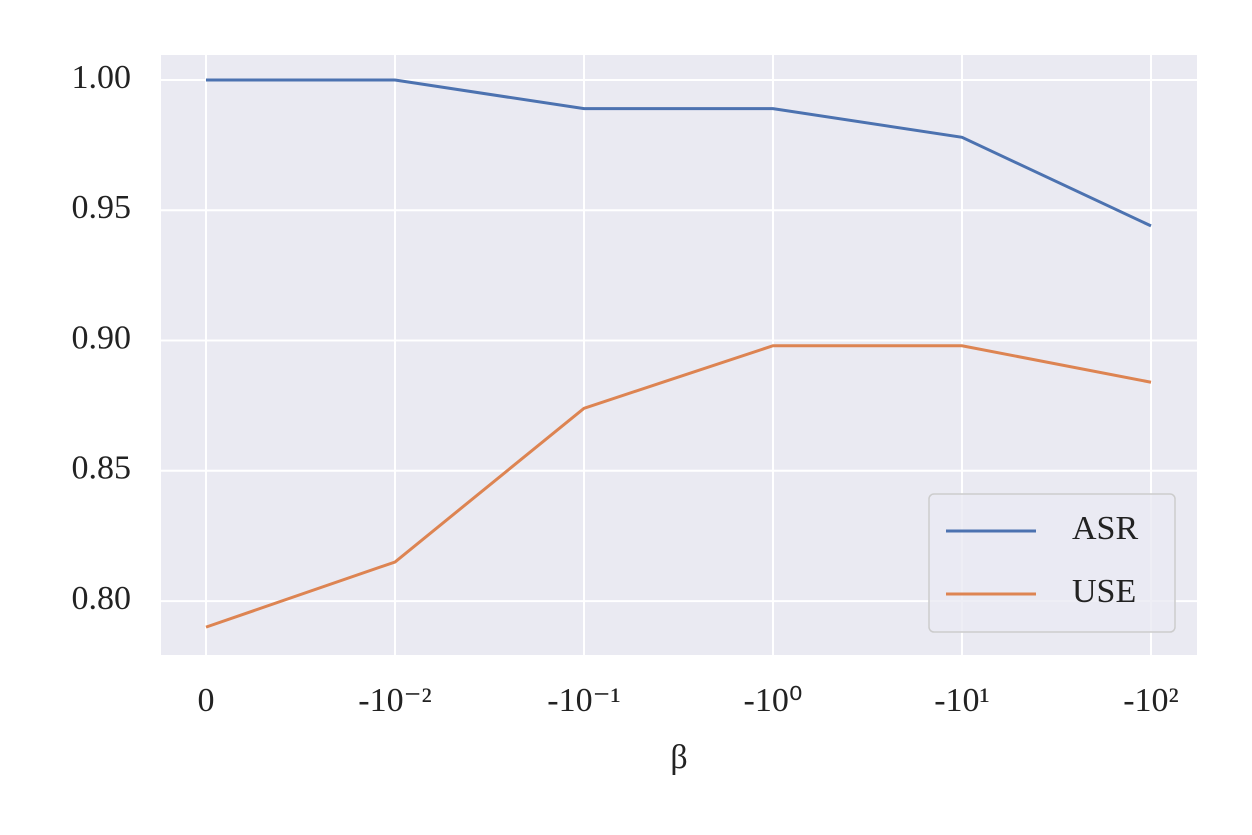 The width and height of the screenshot is (1252, 835). I want to click on x-axis-label: β, so click(678, 757).